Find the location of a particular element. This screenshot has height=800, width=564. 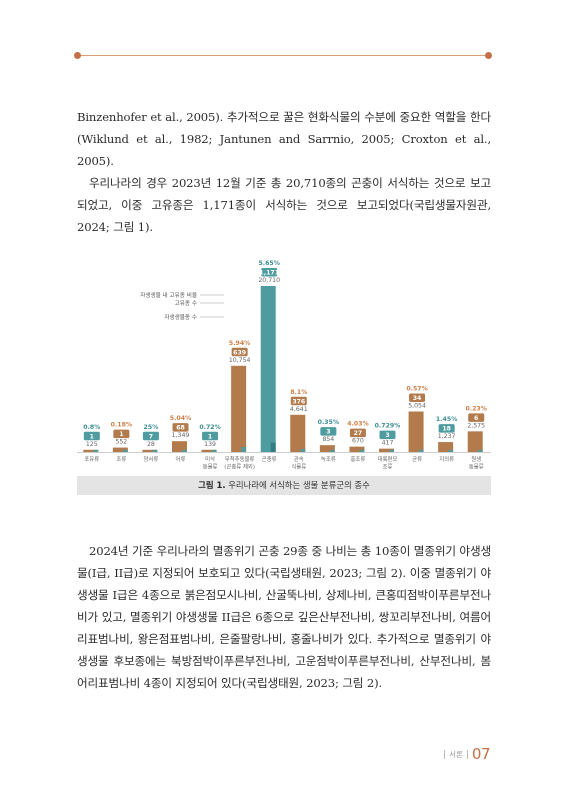

data-label-ratio: 1.45% is located at coordinates (446, 419).